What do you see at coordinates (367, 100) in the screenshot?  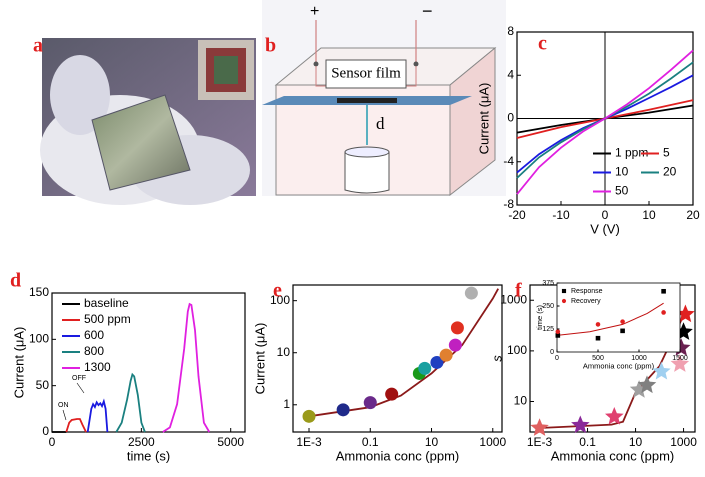 I see `sensor` at bounding box center [367, 100].